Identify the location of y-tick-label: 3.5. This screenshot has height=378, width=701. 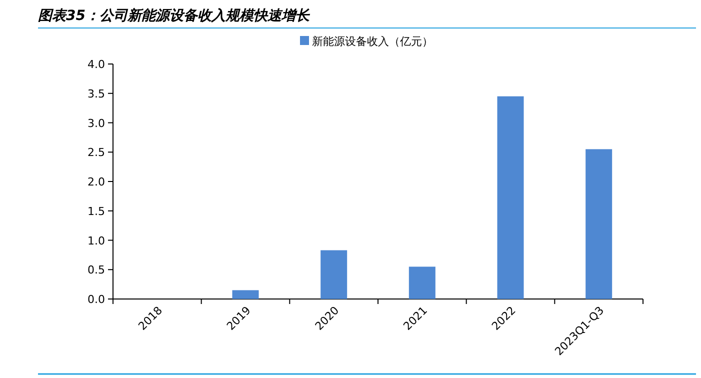
(96, 93).